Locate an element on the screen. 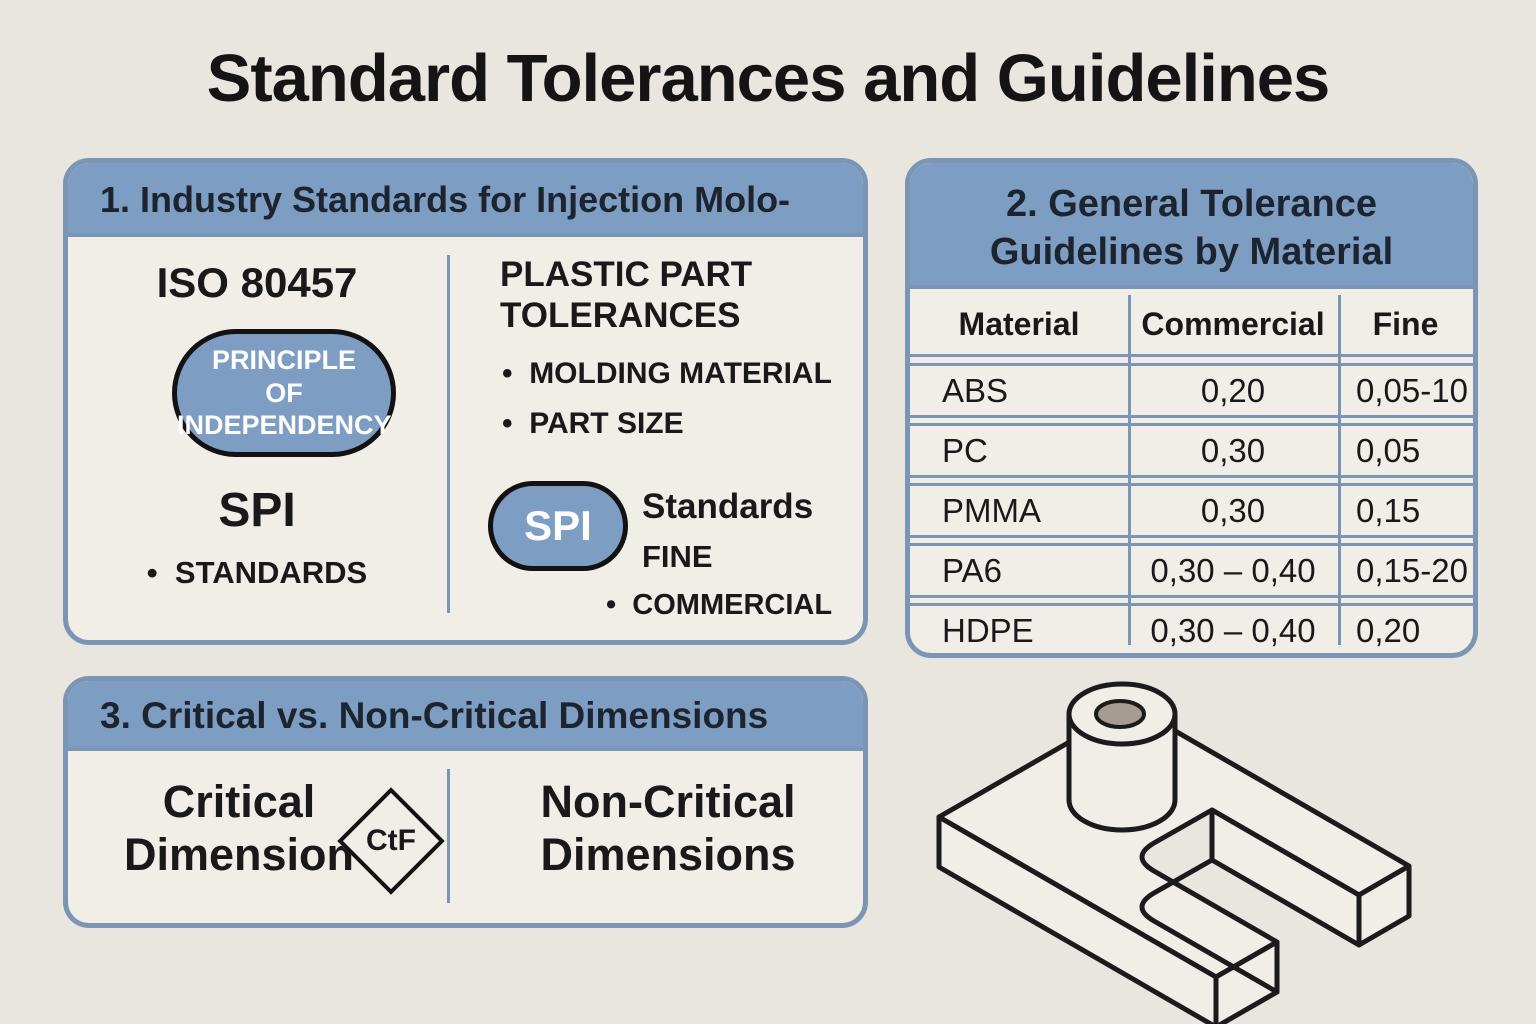  plastic-part-tolerances-heading: PLASTIC PART TOLERANCES is located at coordinates (626, 295).